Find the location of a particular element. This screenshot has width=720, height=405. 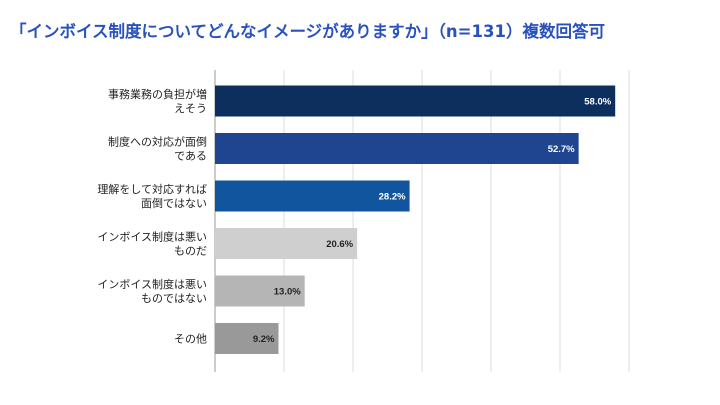

data-label: 28.2% is located at coordinates (392, 197).